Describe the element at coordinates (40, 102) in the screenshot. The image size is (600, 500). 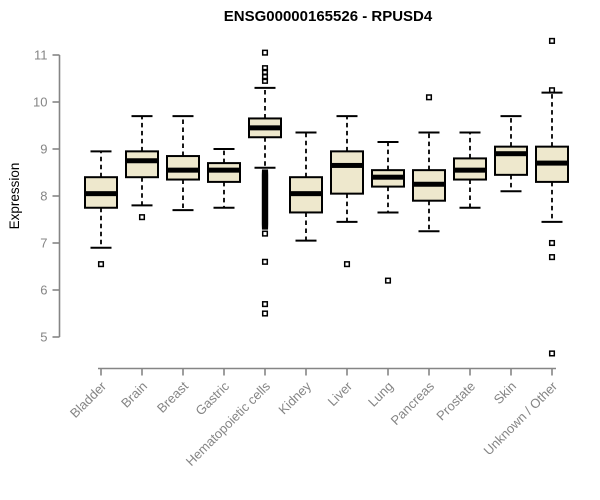
I see `y-tick-label: 10` at that location.